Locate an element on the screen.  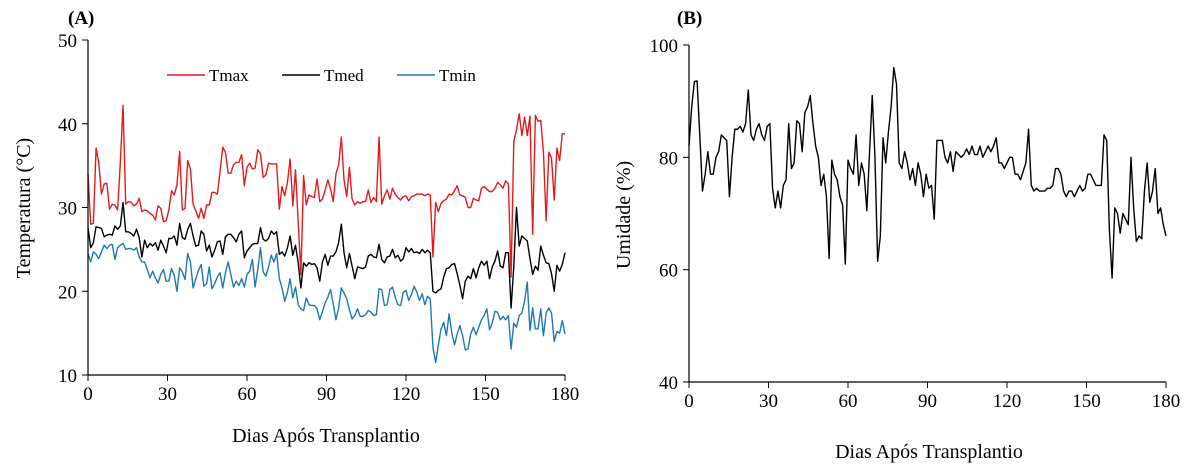
y-axis-label-a: Temperatura (°C) is located at coordinates (24, 208).